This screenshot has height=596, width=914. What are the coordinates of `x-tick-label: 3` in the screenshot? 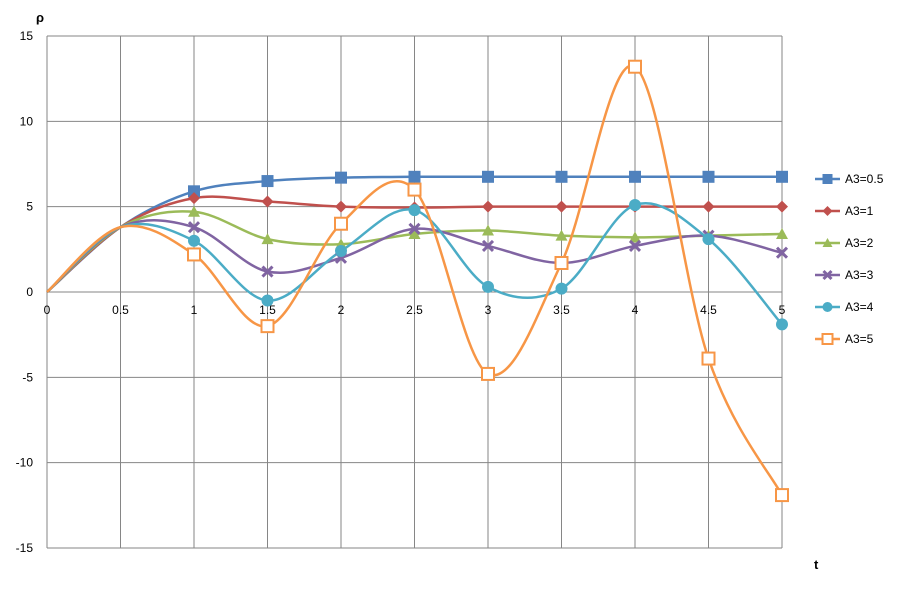 It's located at (488, 310).